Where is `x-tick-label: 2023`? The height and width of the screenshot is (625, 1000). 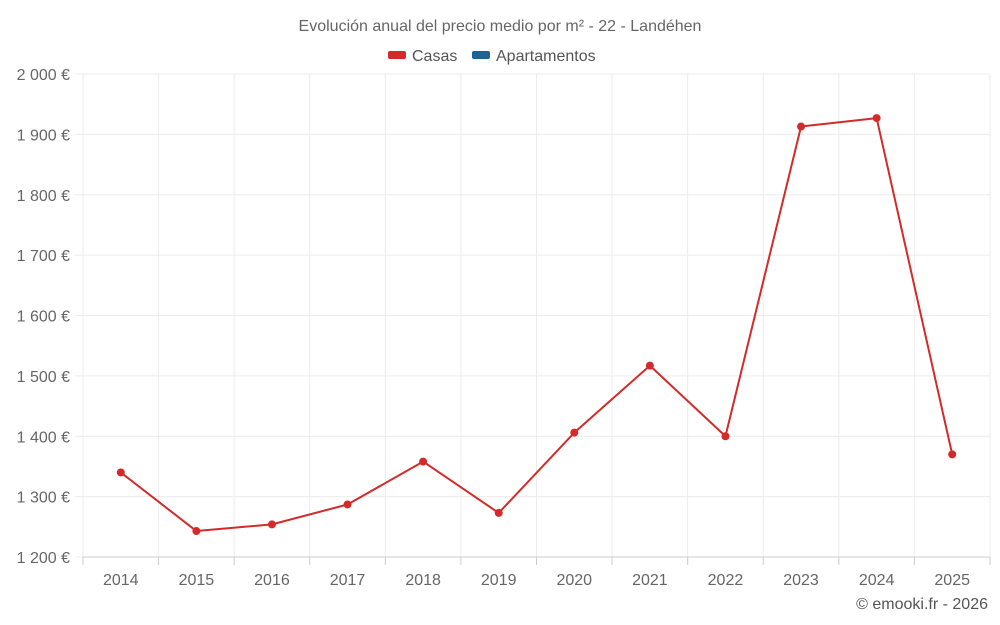 x-tick-label: 2023 is located at coordinates (801, 580).